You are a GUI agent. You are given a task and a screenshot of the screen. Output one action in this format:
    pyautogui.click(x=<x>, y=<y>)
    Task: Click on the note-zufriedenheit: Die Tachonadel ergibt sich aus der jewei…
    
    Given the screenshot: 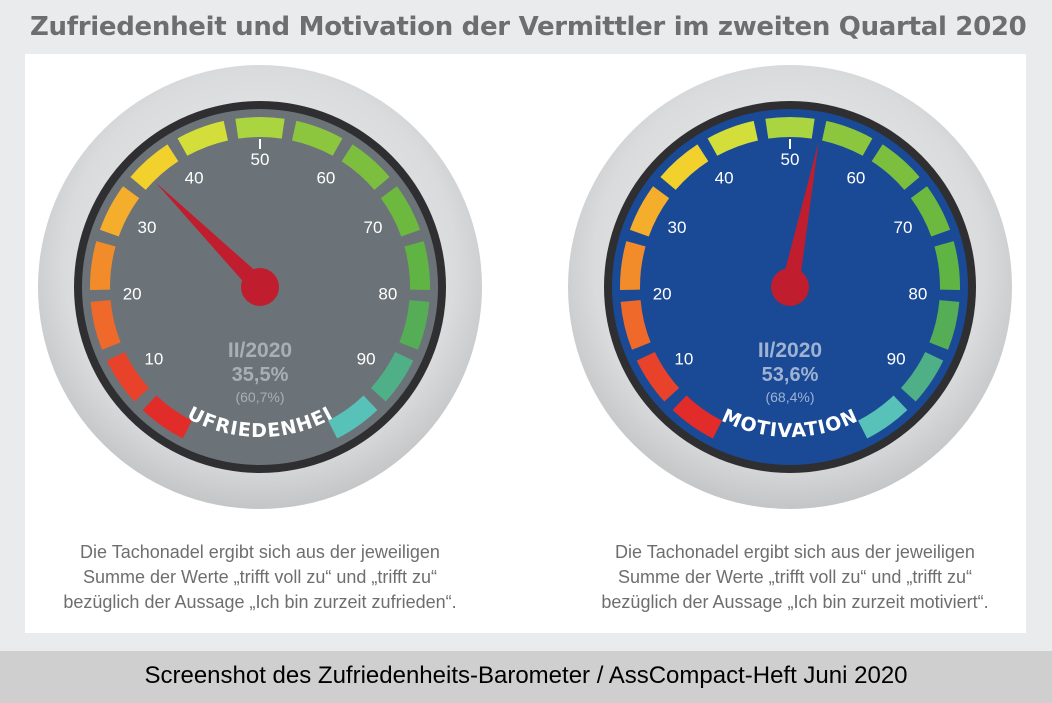 What is the action you would take?
    pyautogui.click(x=260, y=577)
    